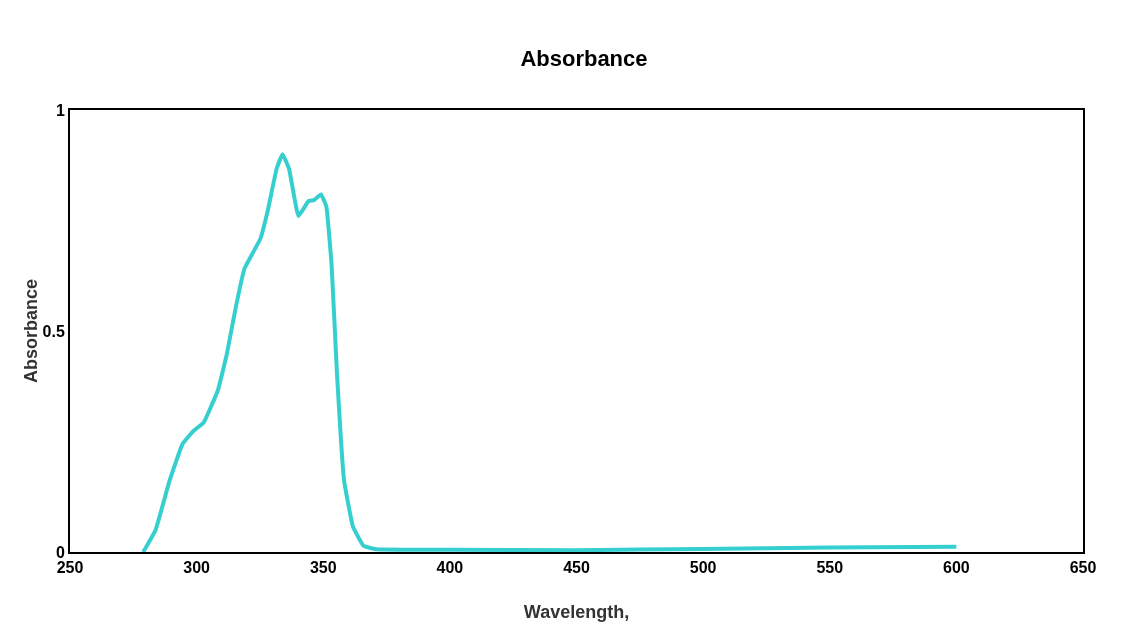  Describe the element at coordinates (1083, 568) in the screenshot. I see `x-tick-label: 650` at that location.